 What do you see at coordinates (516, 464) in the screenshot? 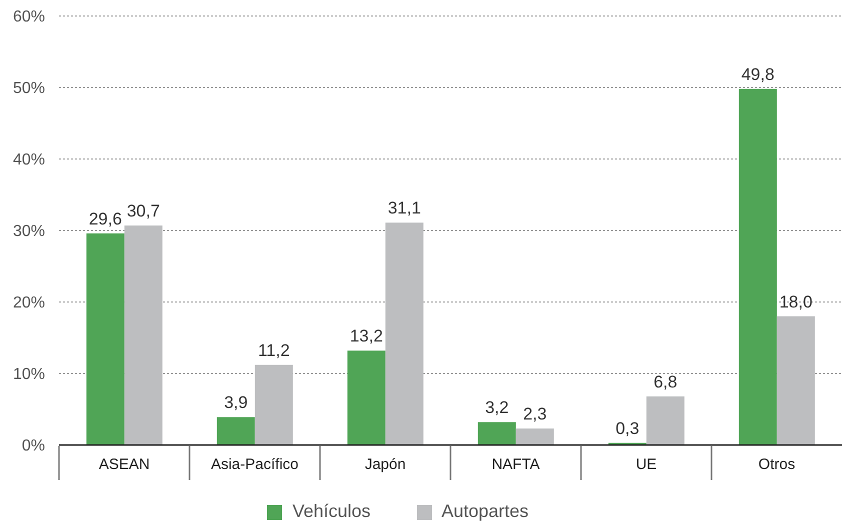
I see `x-tick-label: NAFTA` at bounding box center [516, 464].